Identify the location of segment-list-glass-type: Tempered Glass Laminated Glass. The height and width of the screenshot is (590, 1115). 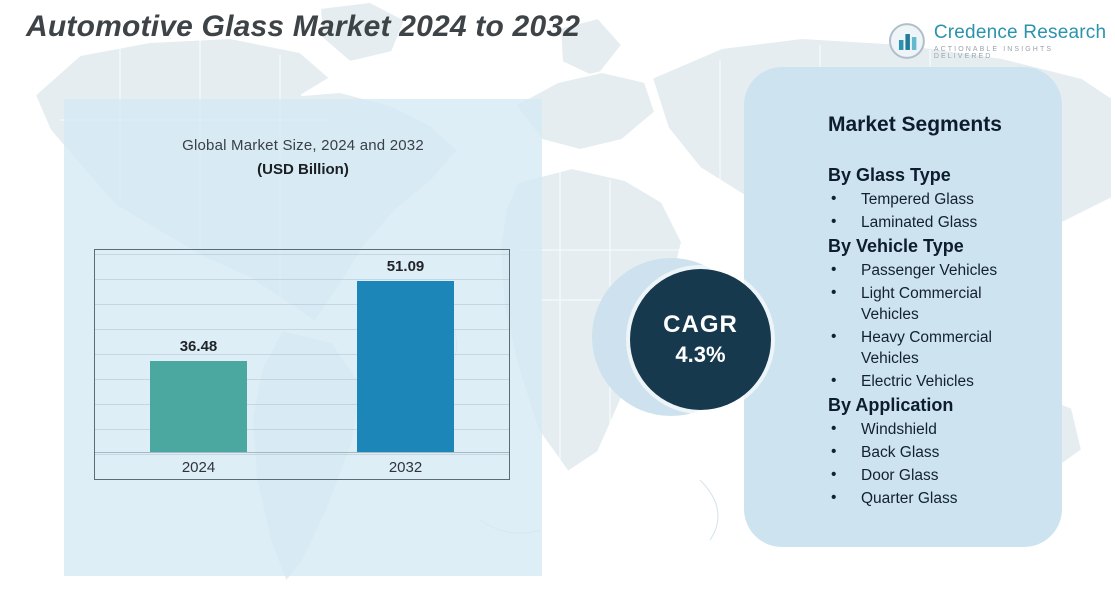
(932, 210).